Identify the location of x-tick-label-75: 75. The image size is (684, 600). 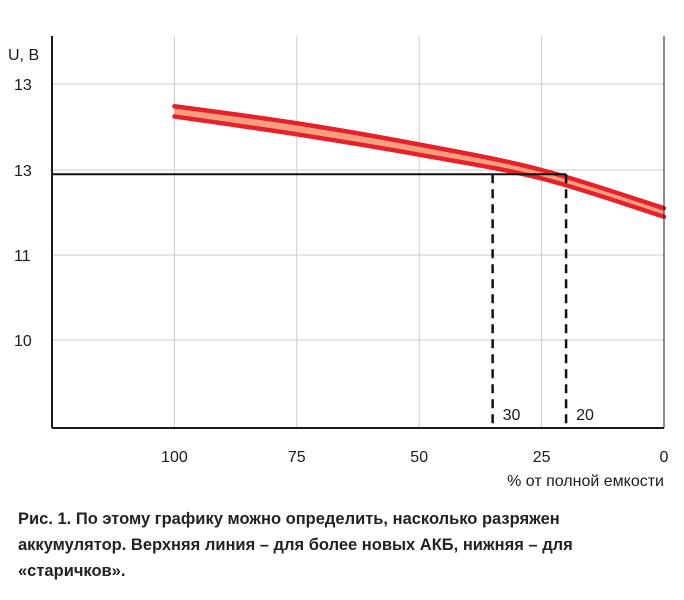
(297, 457).